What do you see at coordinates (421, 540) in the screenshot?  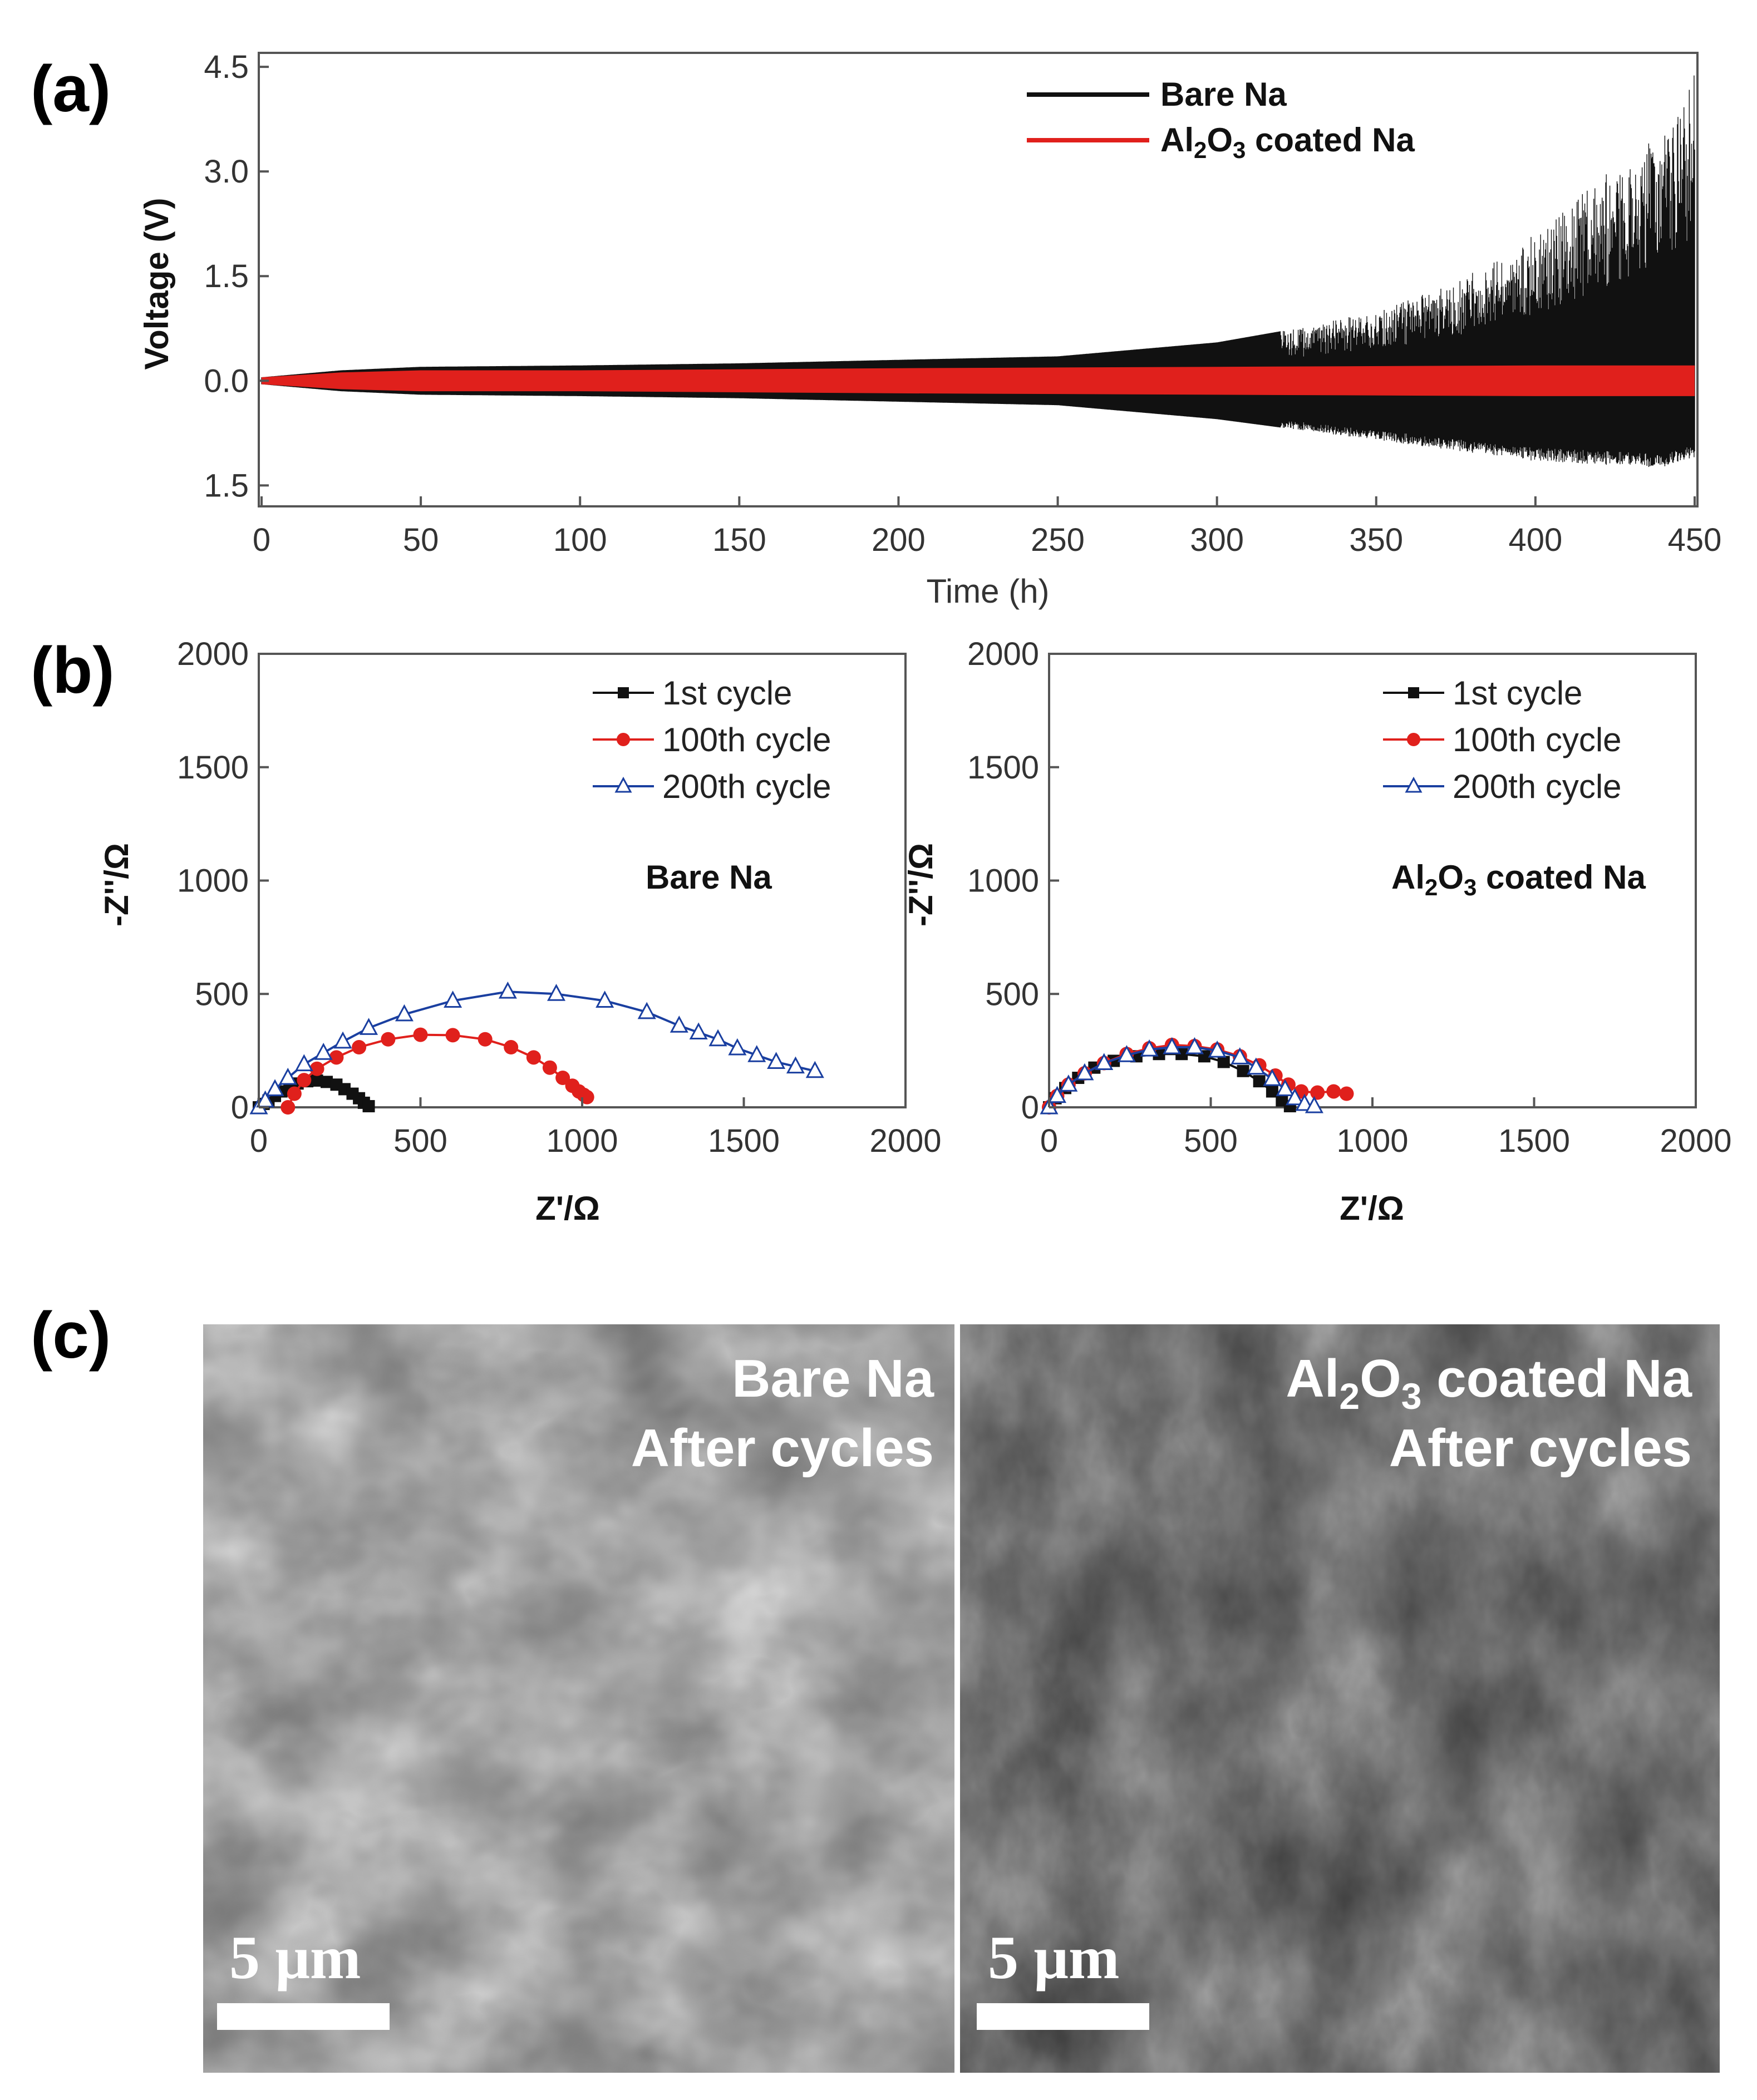 I see `x-tick-label: 50` at bounding box center [421, 540].